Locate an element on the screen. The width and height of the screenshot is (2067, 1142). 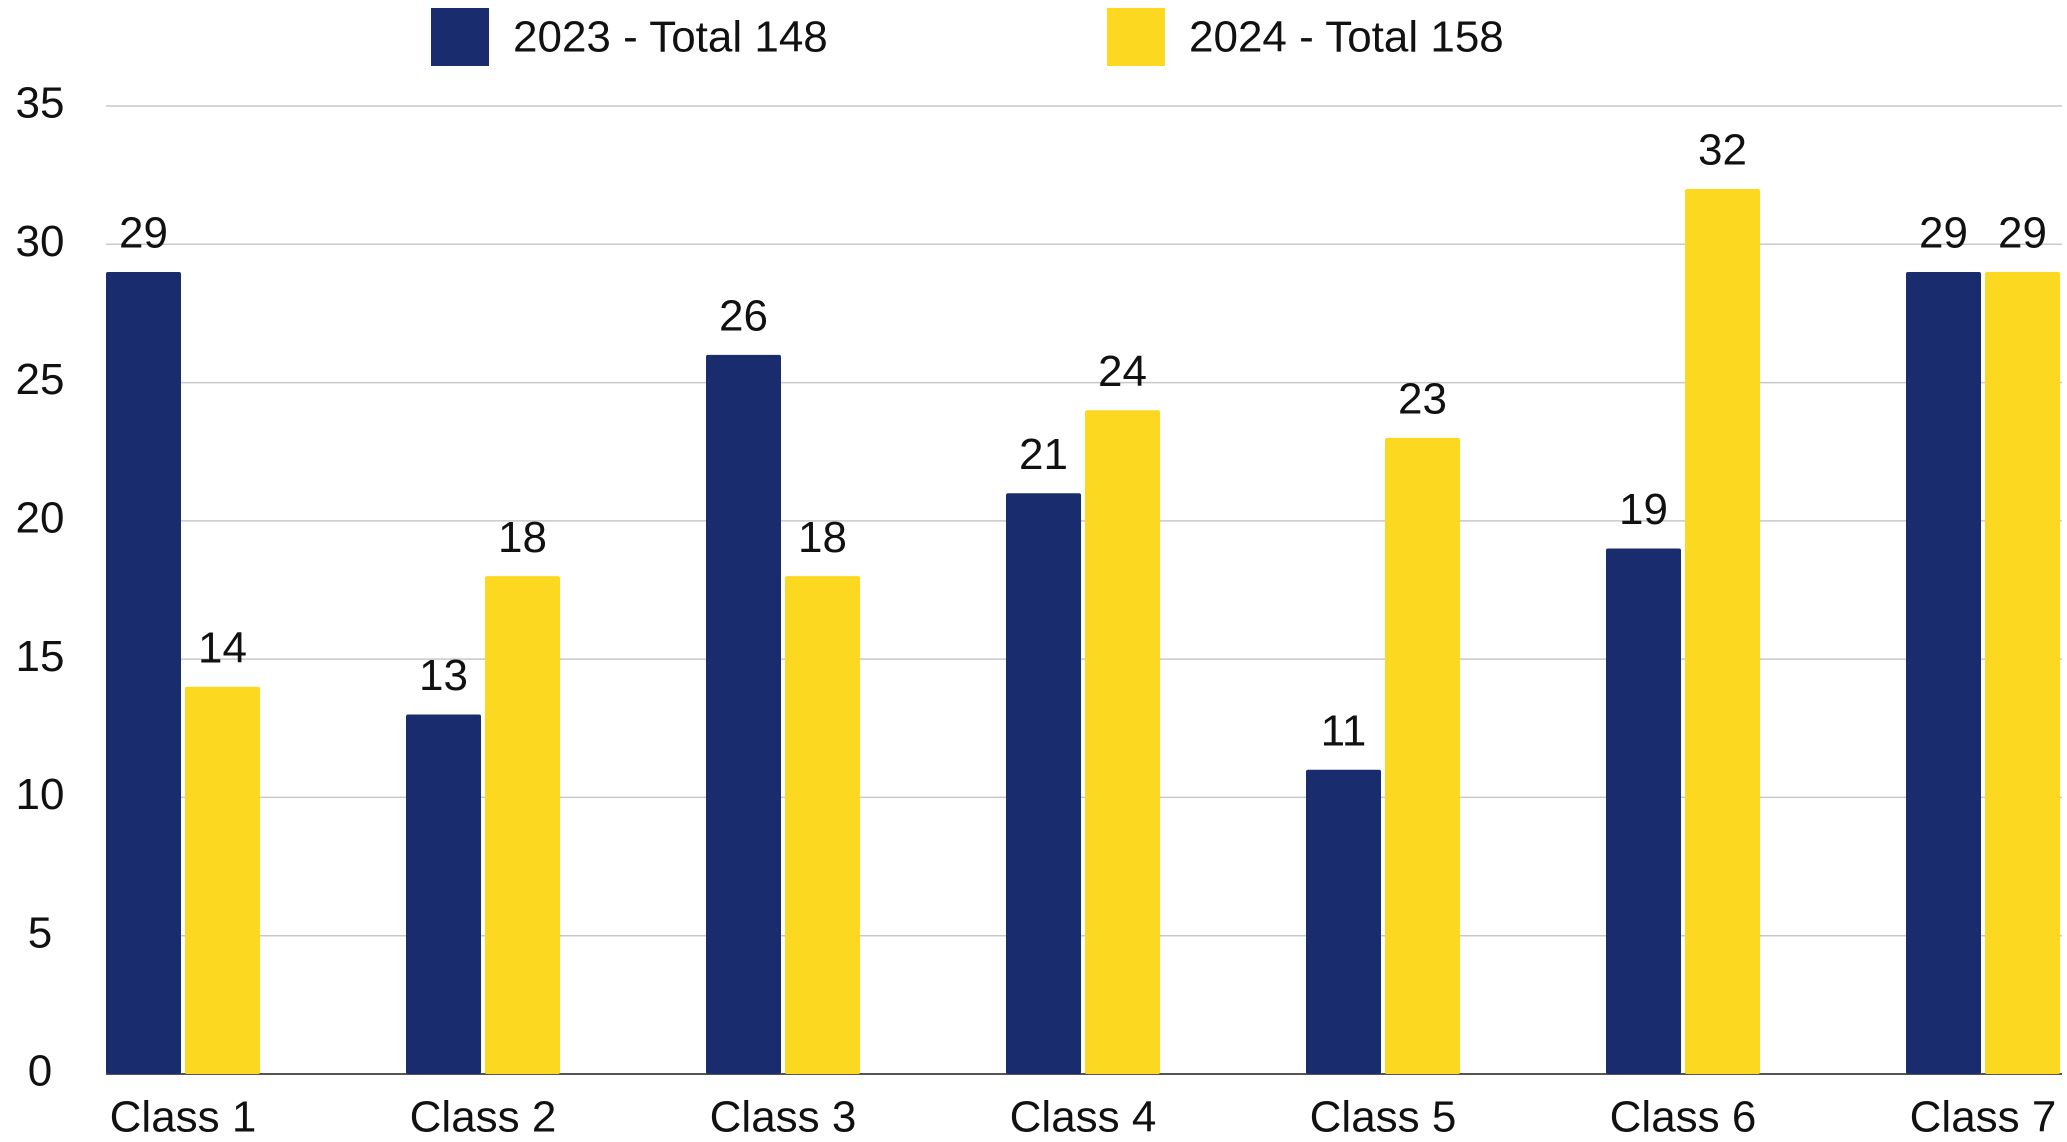
data-label: 13 is located at coordinates (443, 675).